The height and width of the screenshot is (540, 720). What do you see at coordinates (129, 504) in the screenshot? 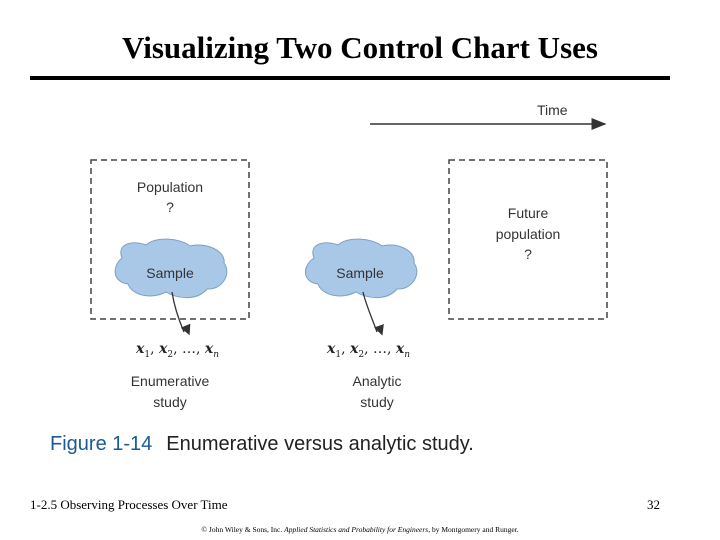
I see `footer-section: 1-2.5 Observing Processes Over Time` at bounding box center [129, 504].